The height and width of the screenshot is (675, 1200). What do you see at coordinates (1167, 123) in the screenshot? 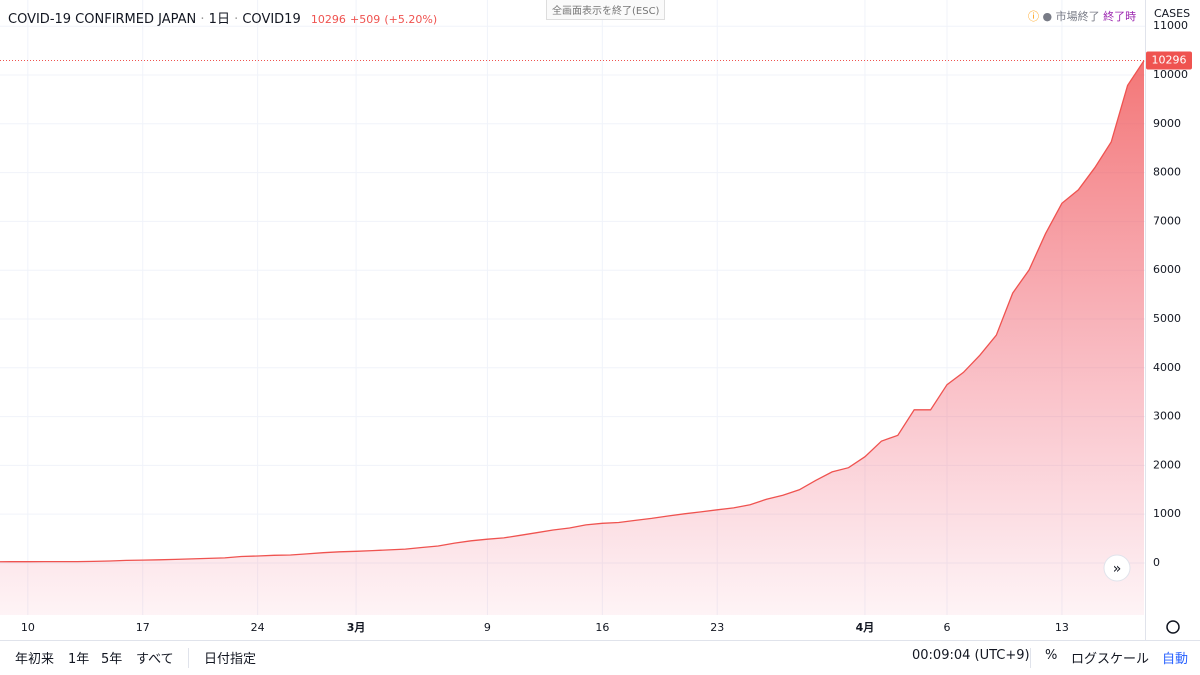
I see `y-tick-label: 9000` at bounding box center [1167, 123].